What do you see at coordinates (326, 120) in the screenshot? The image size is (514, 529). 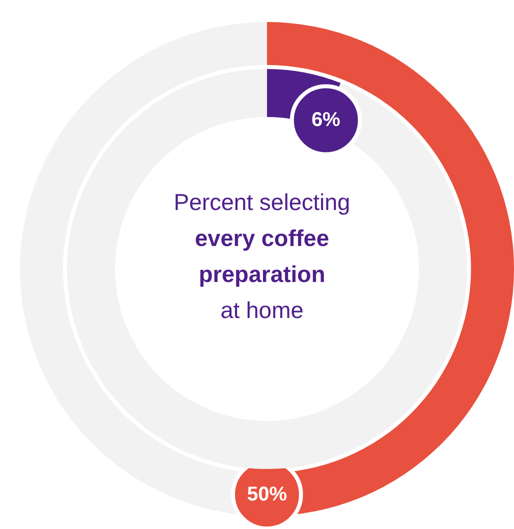 I see `data-label: 6%` at bounding box center [326, 120].